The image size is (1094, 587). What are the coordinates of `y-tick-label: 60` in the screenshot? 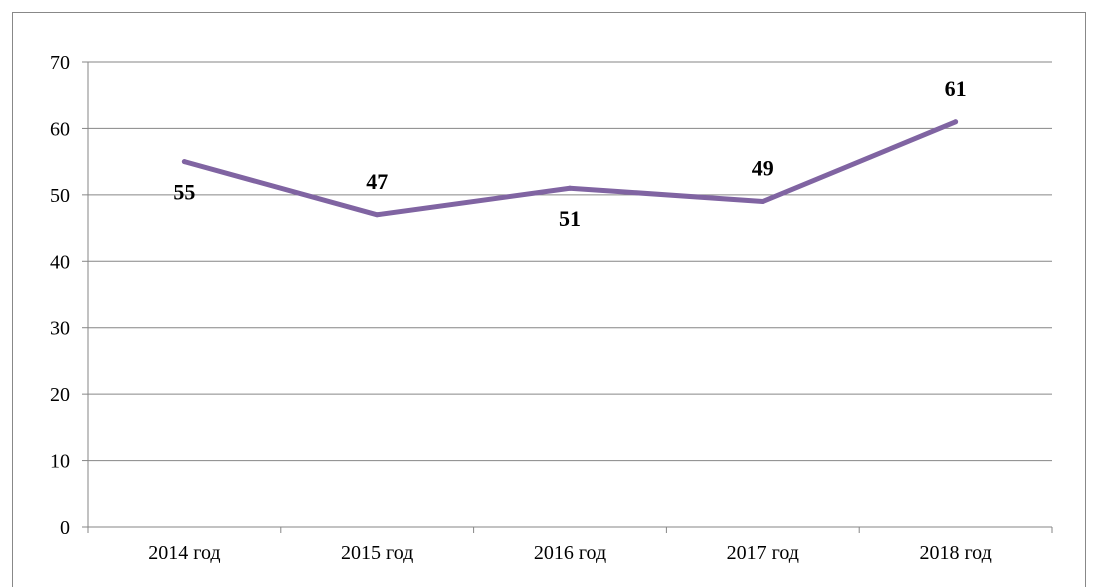 It's located at (60, 129).